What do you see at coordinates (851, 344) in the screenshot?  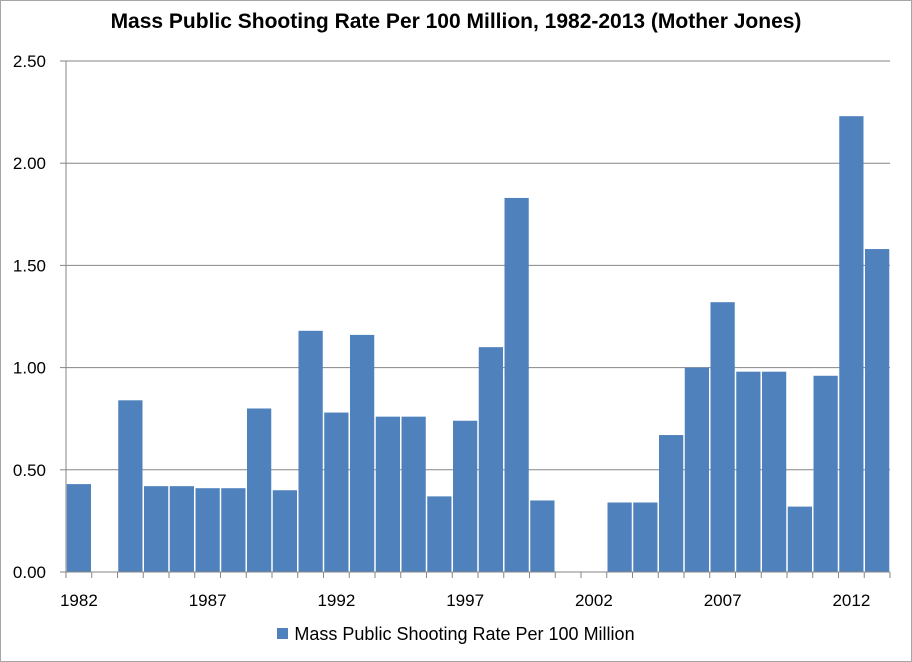 I see `bar-2012` at bounding box center [851, 344].